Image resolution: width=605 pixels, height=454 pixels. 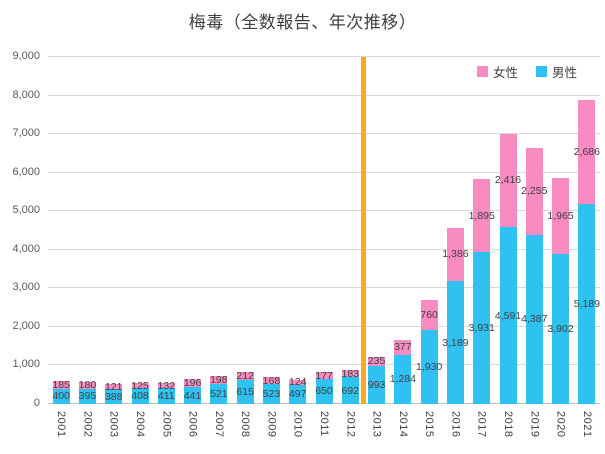 What do you see at coordinates (560, 424) in the screenshot?
I see `x-axis-tick-label: 2020` at bounding box center [560, 424].